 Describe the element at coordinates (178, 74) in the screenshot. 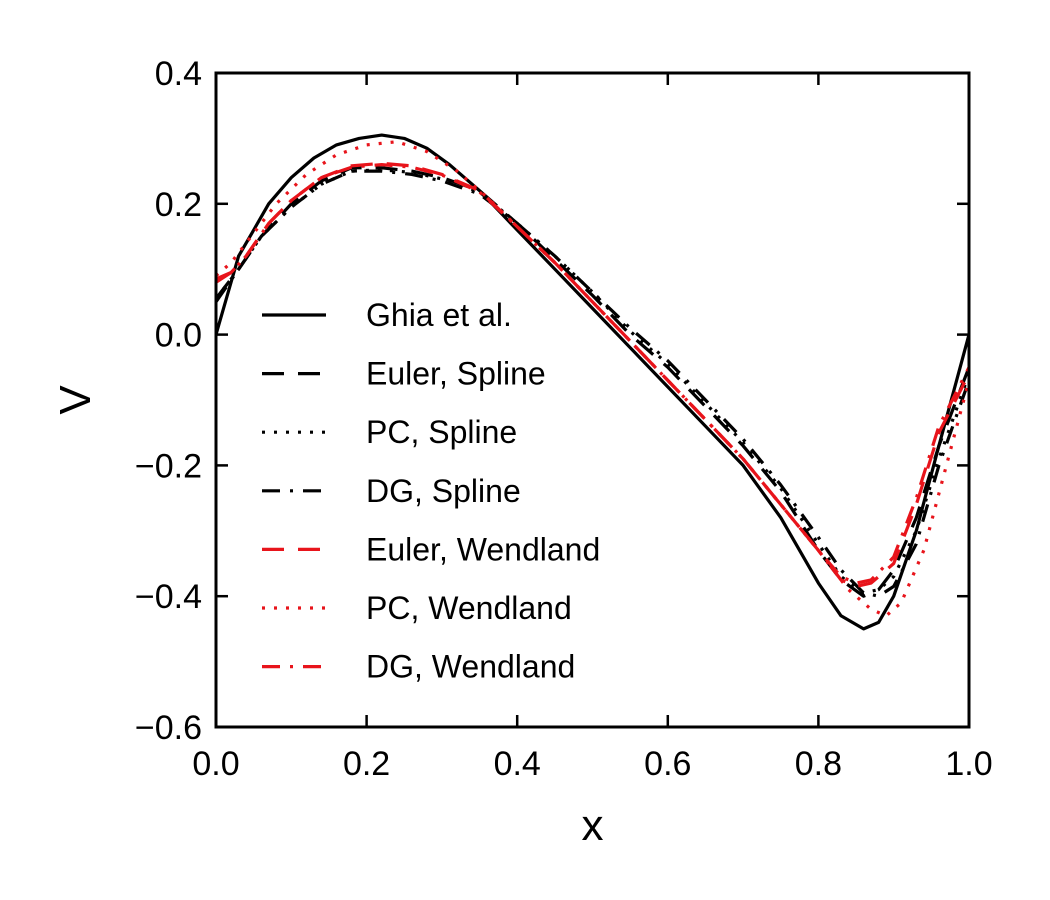

I see `y-tick-label: 0.4` at that location.